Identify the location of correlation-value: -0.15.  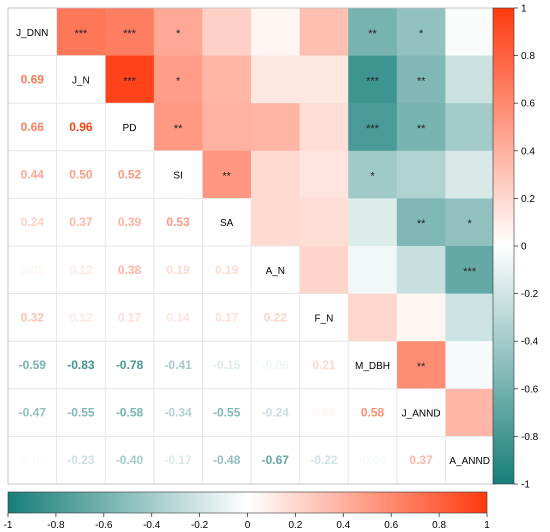
(227, 365).